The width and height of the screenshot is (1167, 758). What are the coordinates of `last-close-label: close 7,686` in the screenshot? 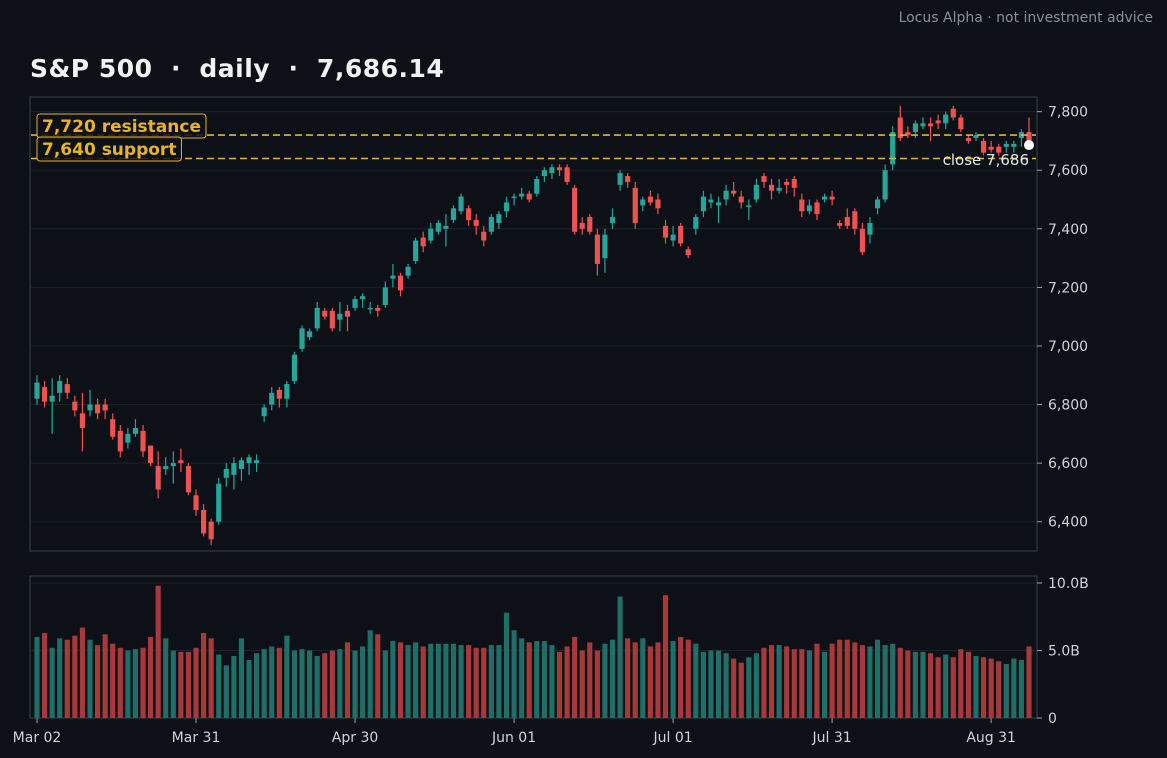 It's located at (986, 160).